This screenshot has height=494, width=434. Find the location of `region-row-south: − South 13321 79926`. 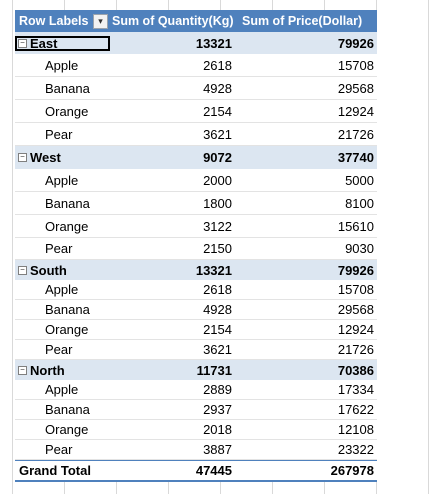

region-row-south: − South 13321 79926 is located at coordinates (196, 270).